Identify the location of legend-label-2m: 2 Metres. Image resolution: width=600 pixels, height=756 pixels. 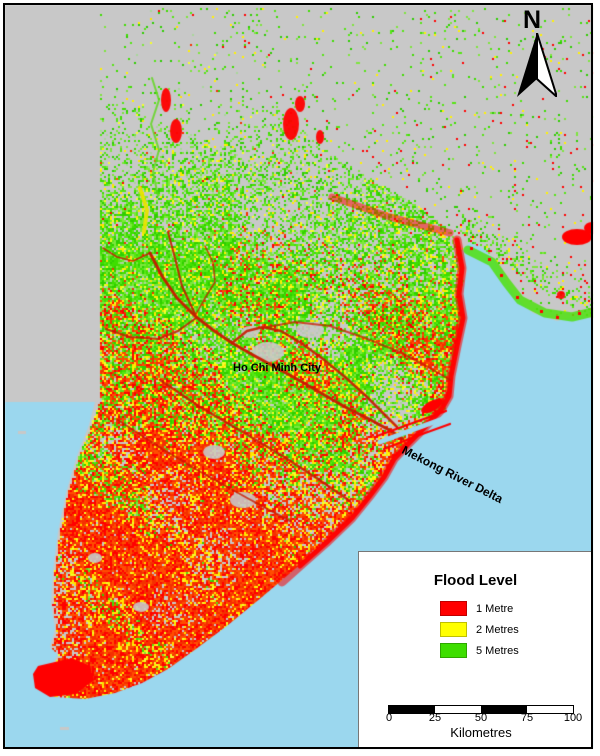
(497, 629).